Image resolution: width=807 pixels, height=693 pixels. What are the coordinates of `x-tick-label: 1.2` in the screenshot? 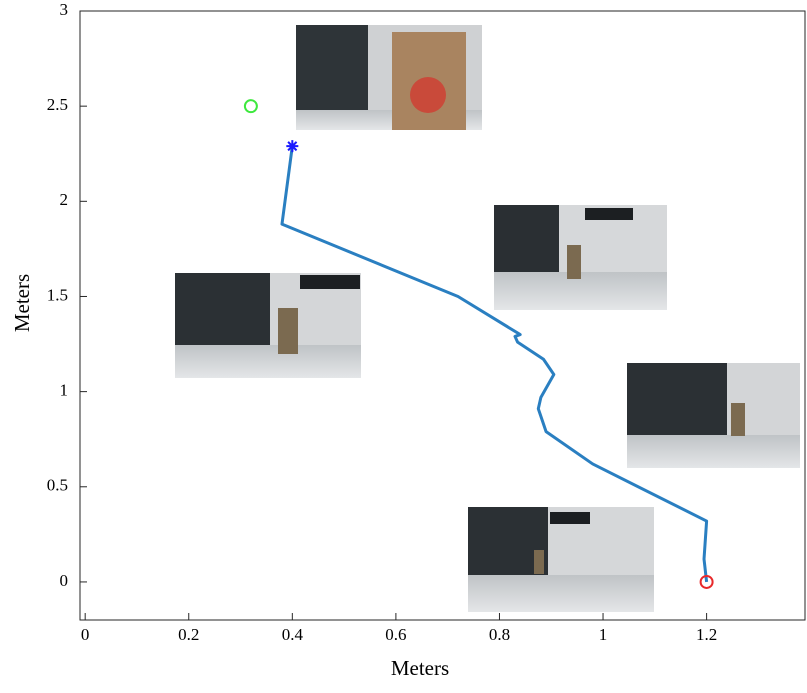 It's located at (706, 634).